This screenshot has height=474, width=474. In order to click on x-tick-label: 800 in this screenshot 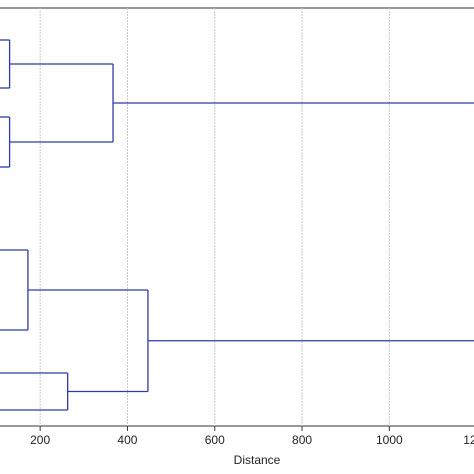, I will do `click(302, 440)`.